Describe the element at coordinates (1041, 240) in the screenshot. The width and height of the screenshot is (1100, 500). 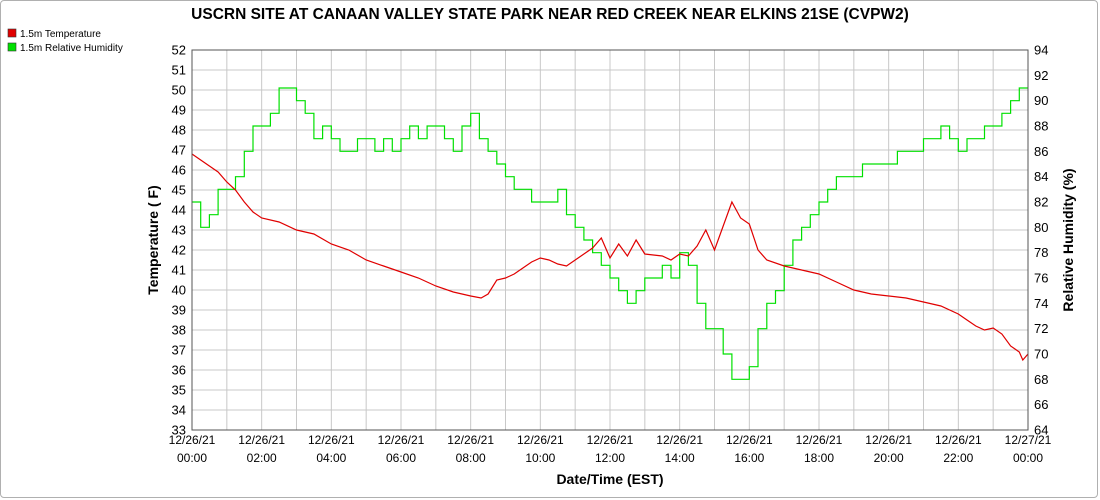
I see `right-axis-ticks: 64 66 68 70 72 74 76 78 80 82 84 86 88 90 92 94` at that location.